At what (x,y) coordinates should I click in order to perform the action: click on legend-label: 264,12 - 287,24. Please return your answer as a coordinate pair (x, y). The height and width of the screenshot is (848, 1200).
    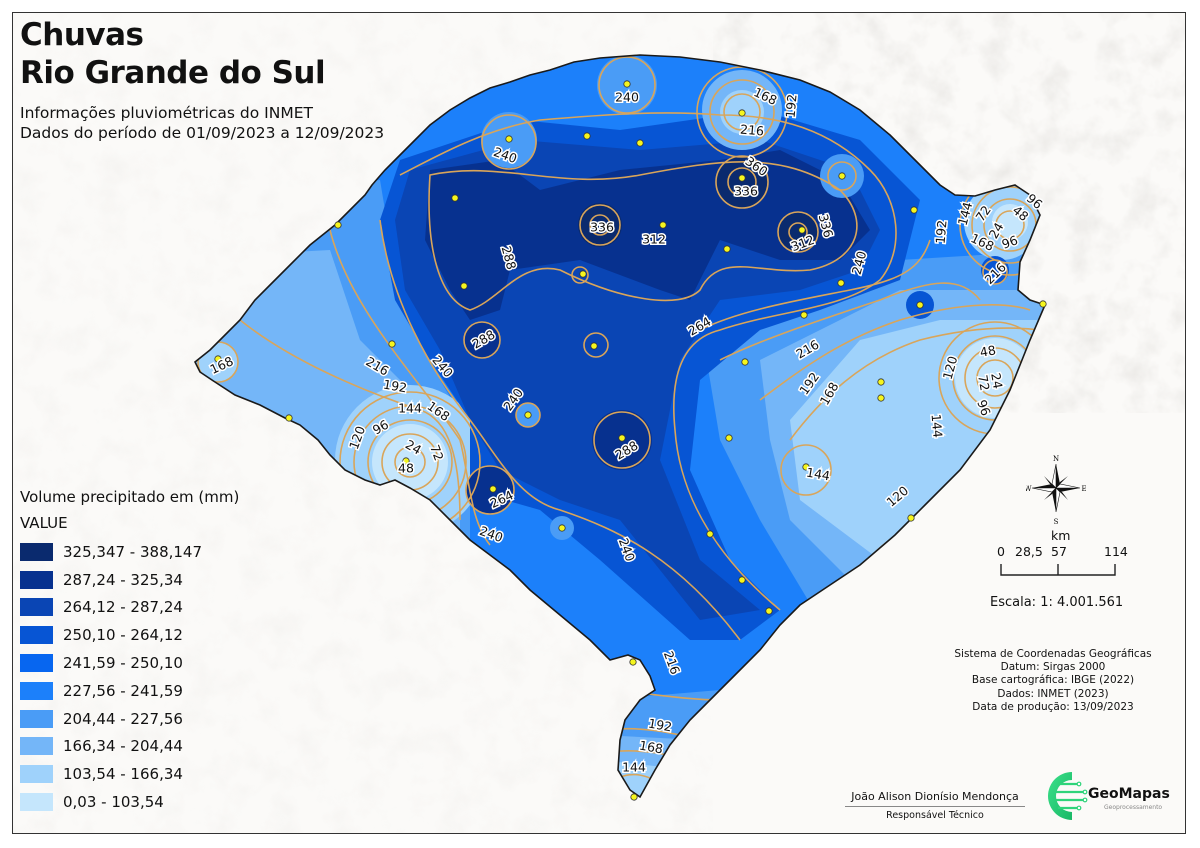
    Looking at the image, I should click on (123, 607).